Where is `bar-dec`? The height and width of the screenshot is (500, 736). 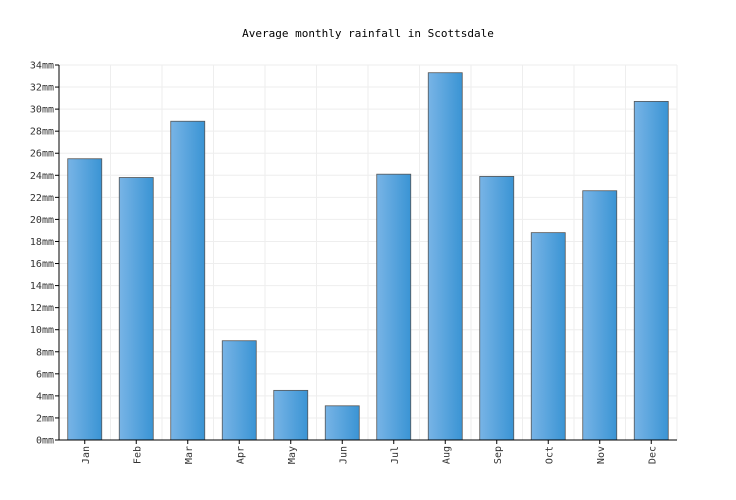 bar-dec is located at coordinates (651, 270).